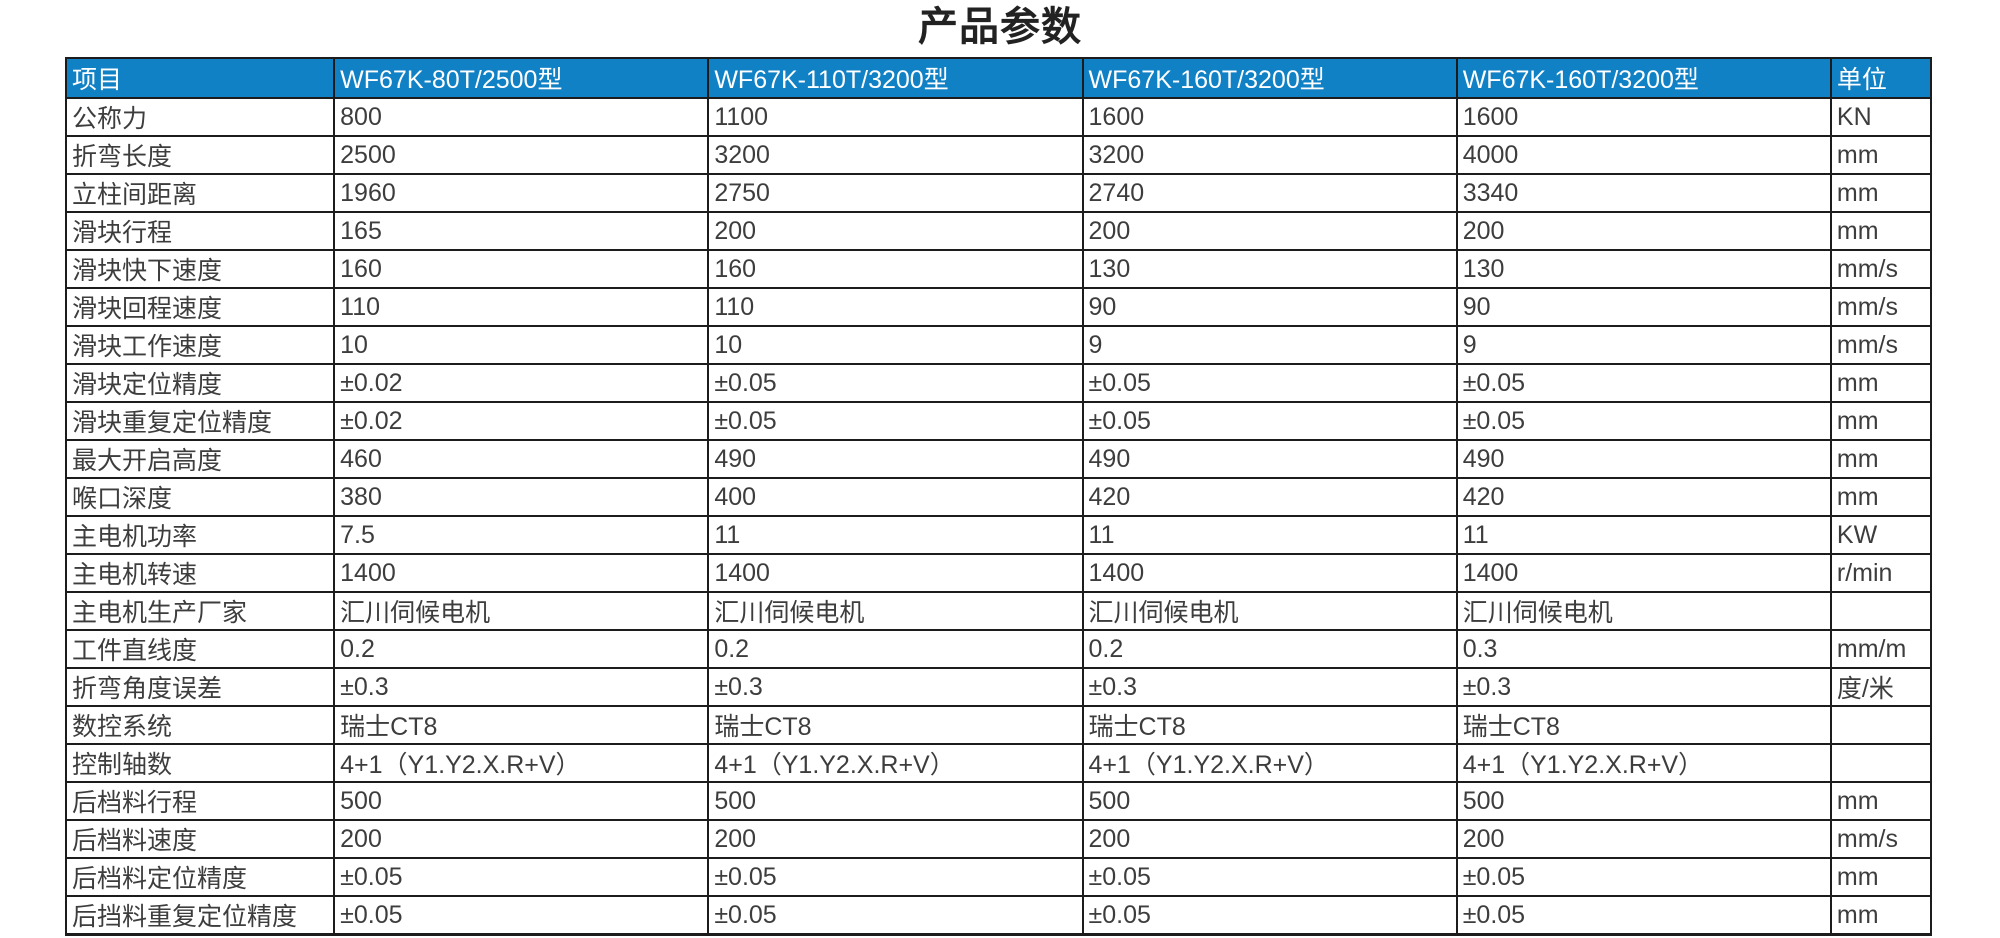  What do you see at coordinates (998, 155) in the screenshot?
I see `table-row: 折弯长度 2500 3200 3200 4000 mm` at bounding box center [998, 155].